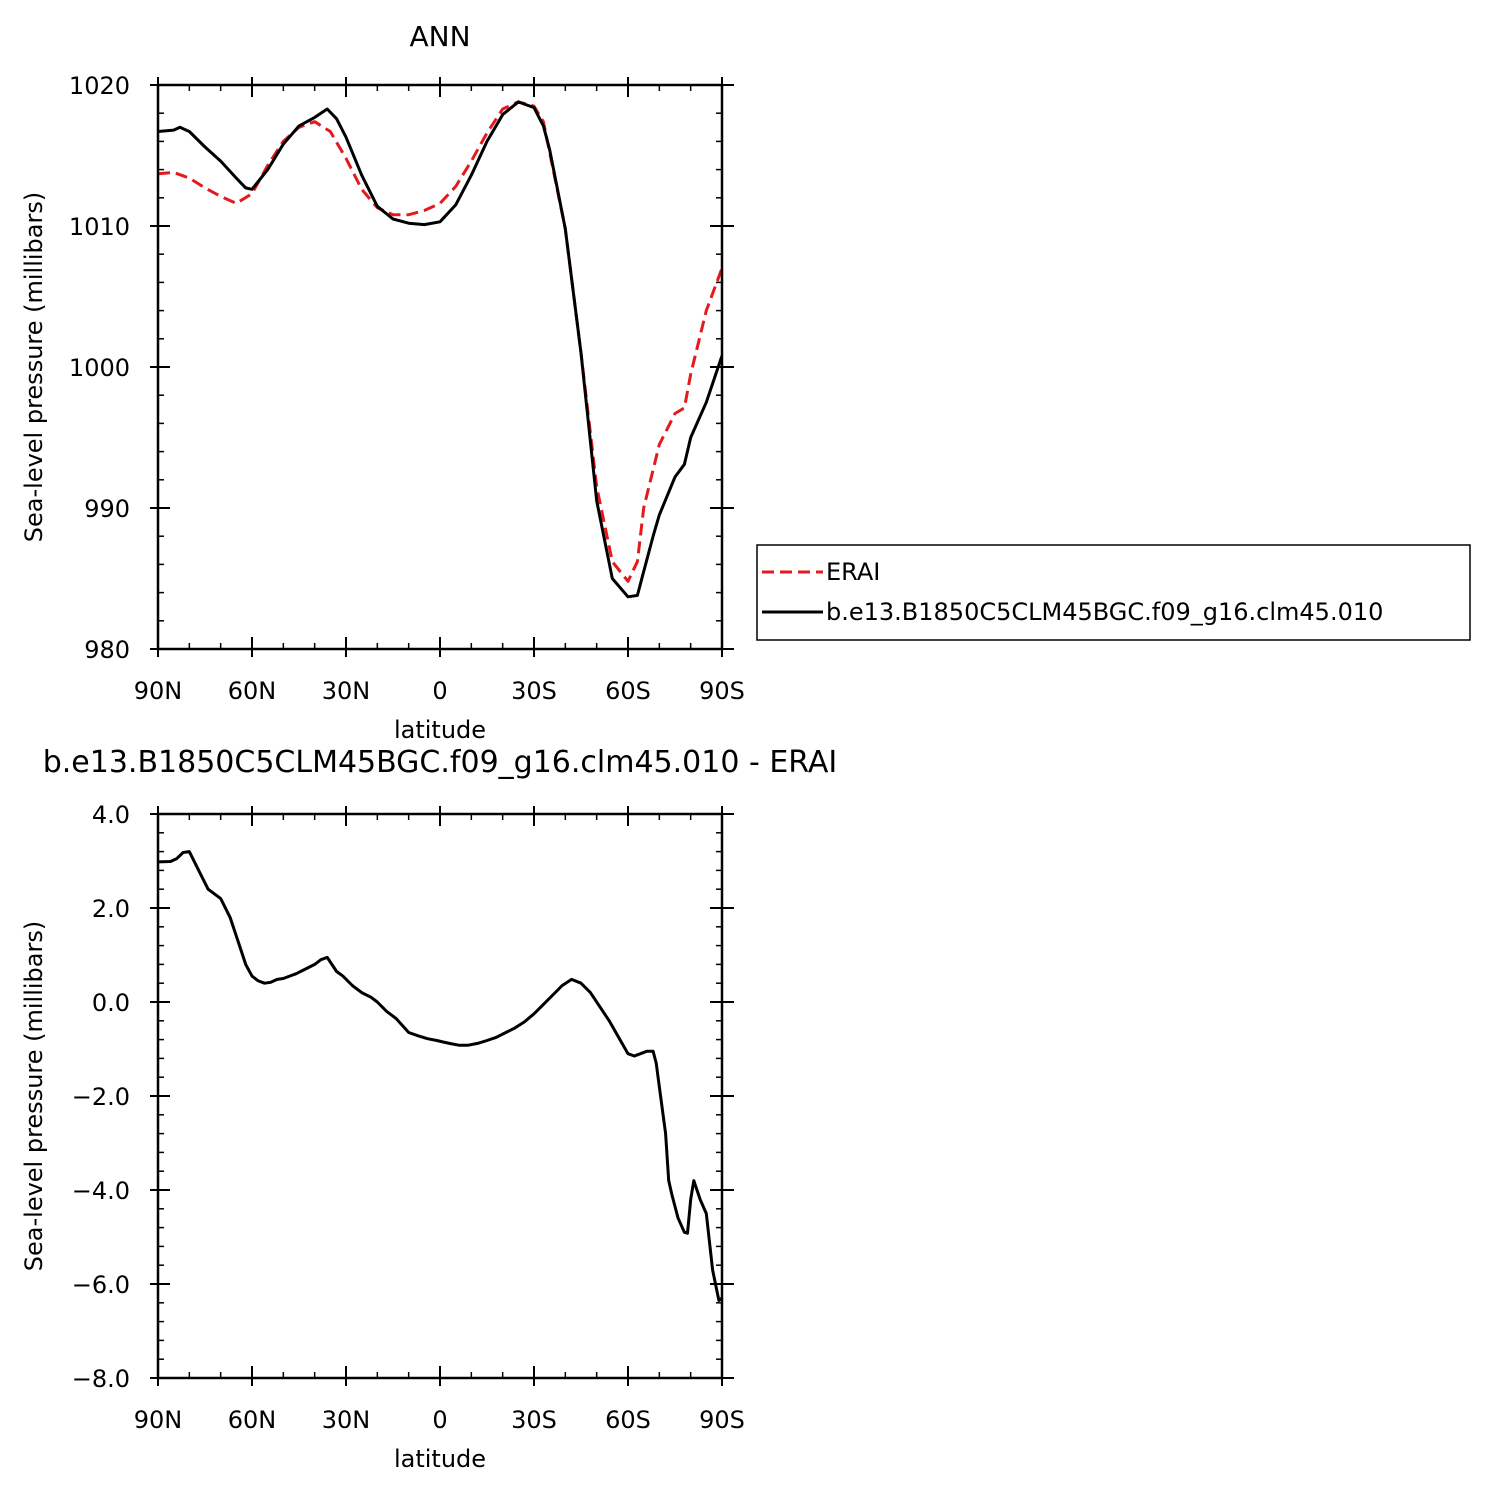 This screenshot has width=1491, height=1491. What do you see at coordinates (101, 1097) in the screenshot?
I see `y-tick-label: −2.0` at bounding box center [101, 1097].